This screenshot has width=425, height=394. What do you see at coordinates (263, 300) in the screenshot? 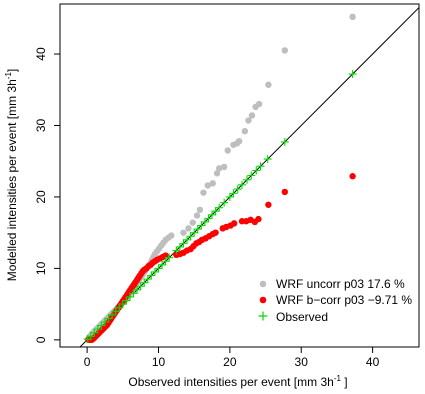
I see `legend-marker-bcorr` at bounding box center [263, 300].